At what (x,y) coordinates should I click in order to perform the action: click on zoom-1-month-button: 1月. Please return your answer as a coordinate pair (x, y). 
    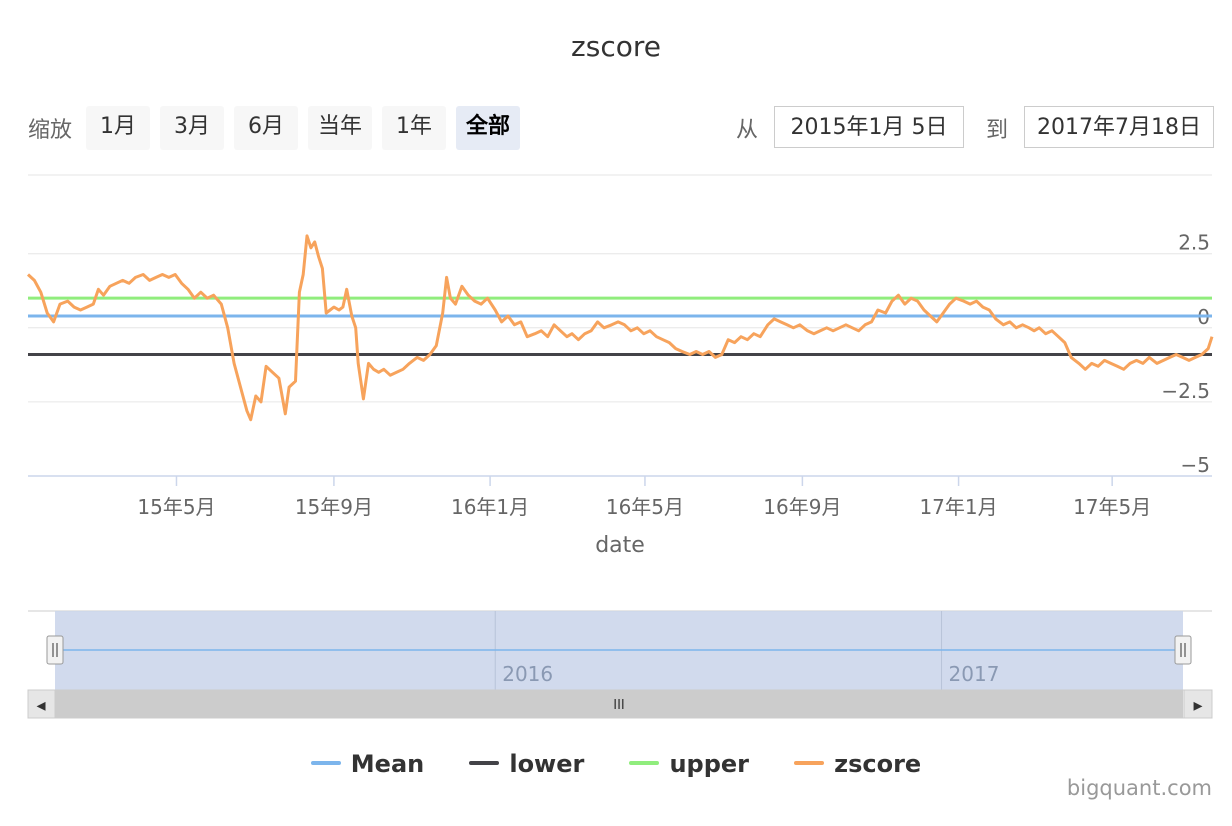
    Looking at the image, I should click on (118, 128).